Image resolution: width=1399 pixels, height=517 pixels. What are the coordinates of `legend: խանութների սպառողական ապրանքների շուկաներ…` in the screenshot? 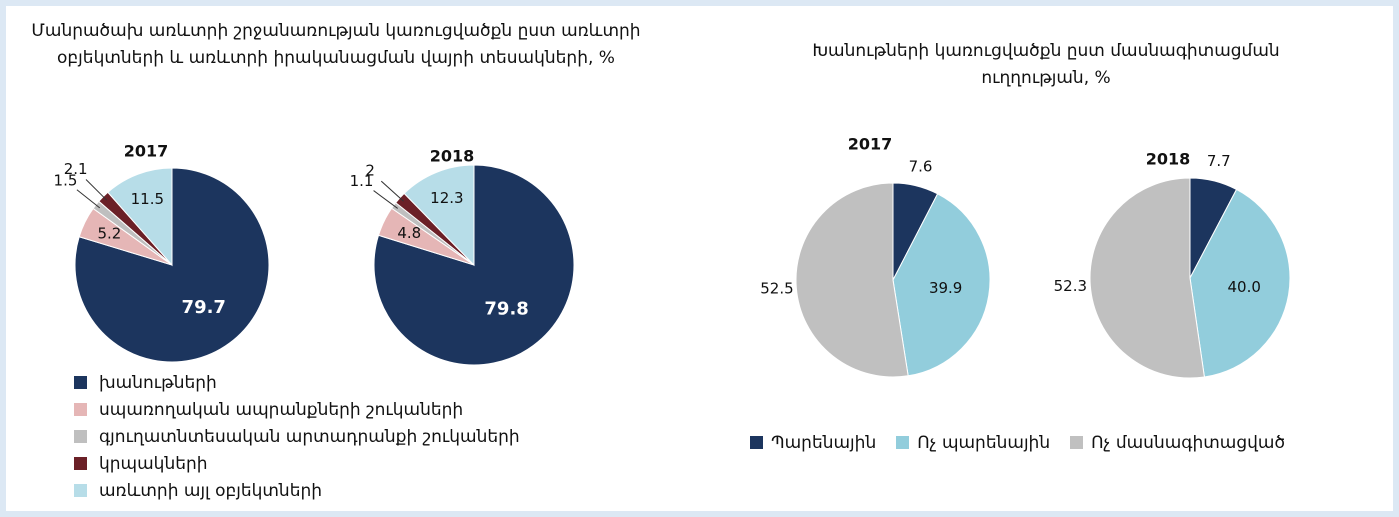 It's located at (297, 436).